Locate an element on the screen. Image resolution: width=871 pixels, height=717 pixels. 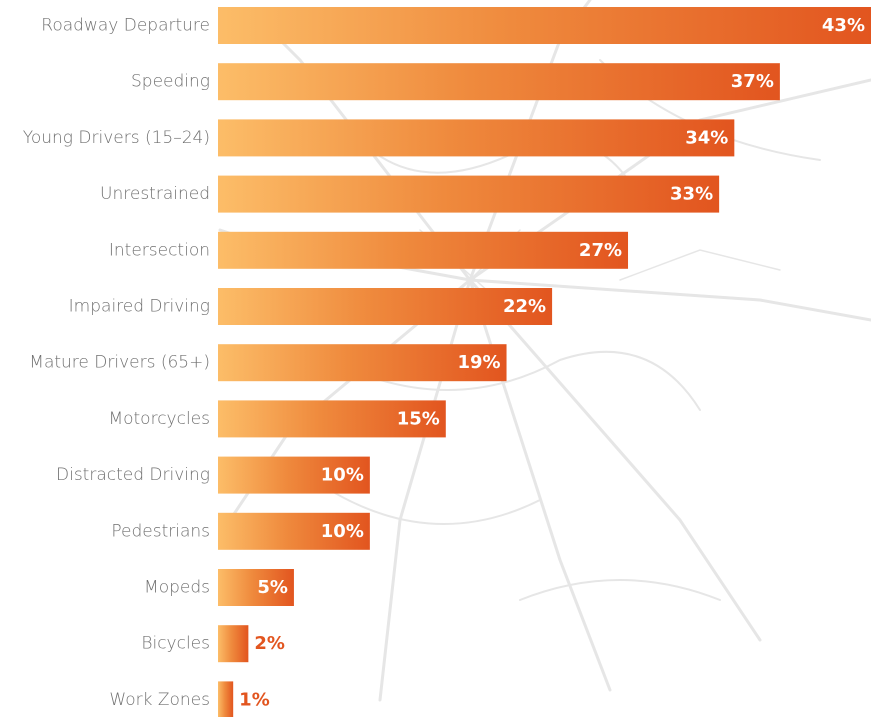
value-label-motorcycles: 15% is located at coordinates (418, 418).